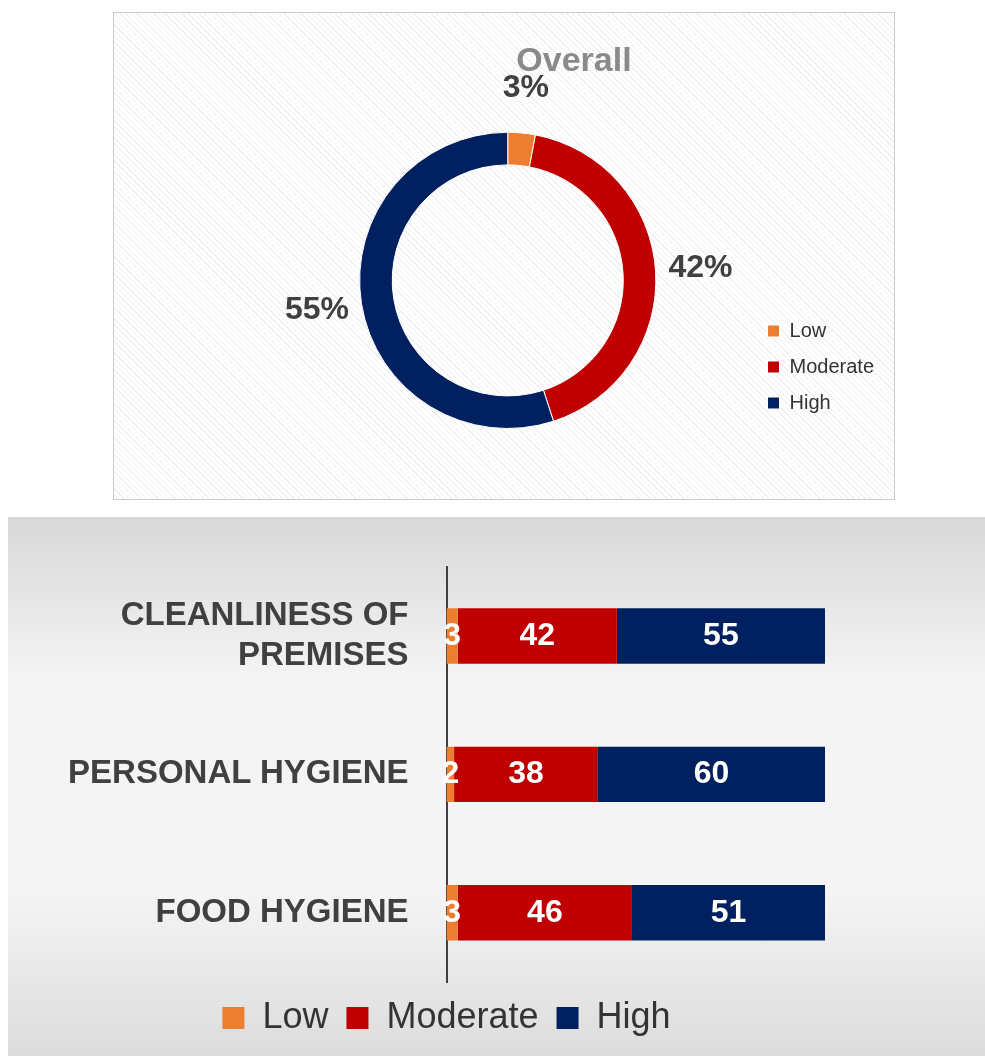 The width and height of the screenshot is (985, 1056). What do you see at coordinates (526, 772) in the screenshot?
I see `data-label: 38` at bounding box center [526, 772].